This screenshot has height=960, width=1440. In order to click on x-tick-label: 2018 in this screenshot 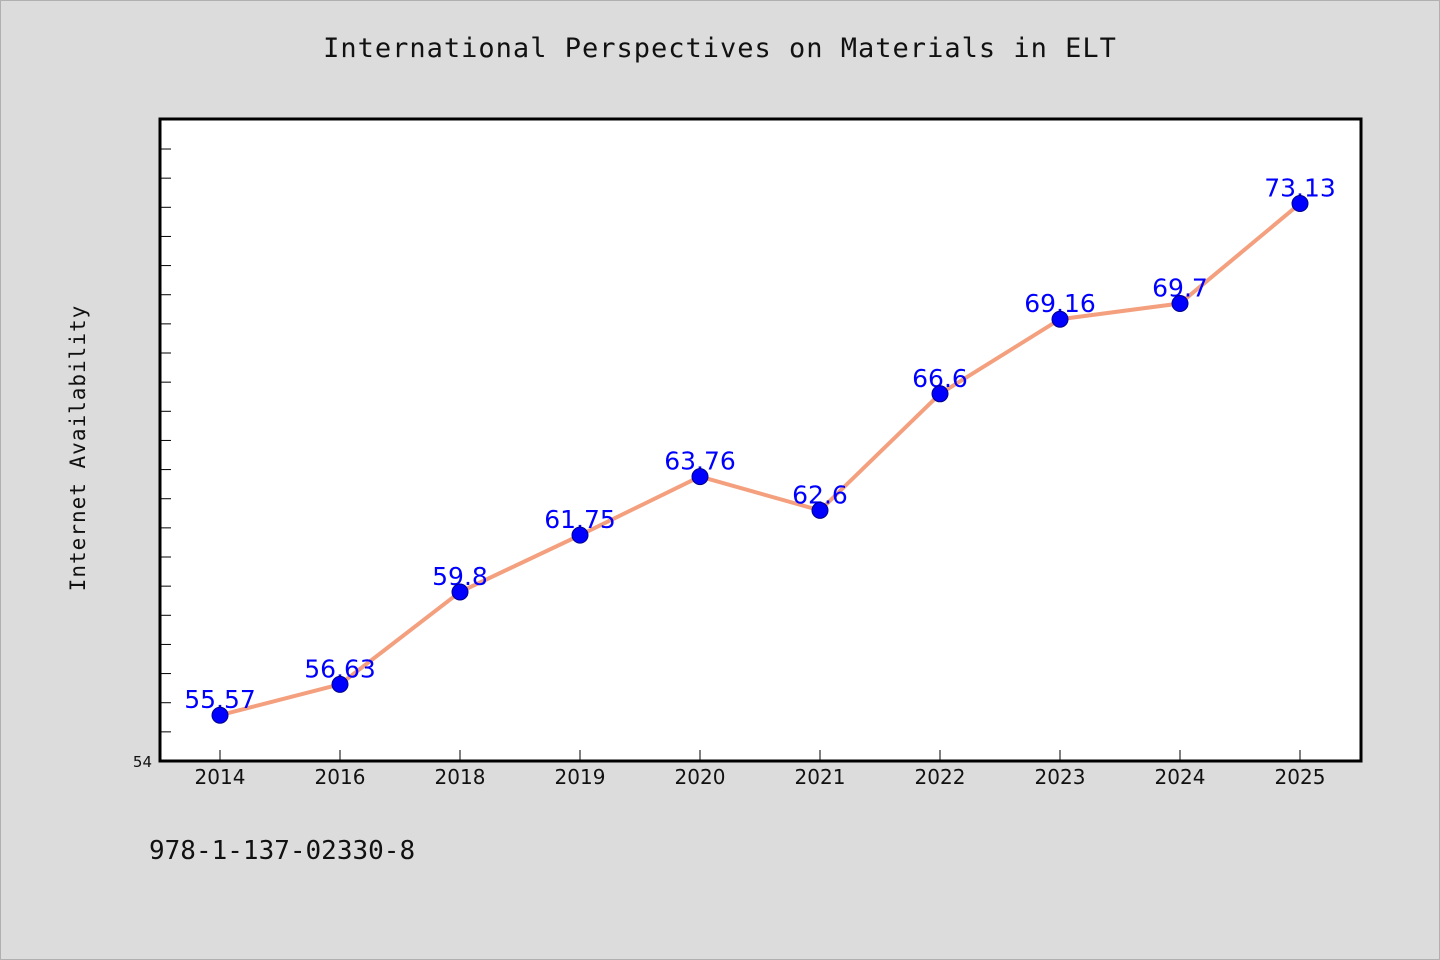, I will do `click(460, 777)`.